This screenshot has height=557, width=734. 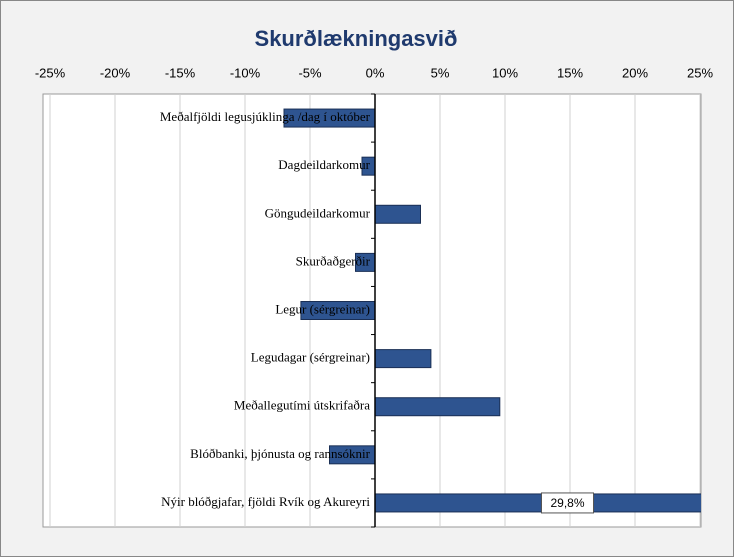 What do you see at coordinates (265, 116) in the screenshot?
I see `category-label: Meðalfjöldi legusjúklinga /dag í október` at bounding box center [265, 116].